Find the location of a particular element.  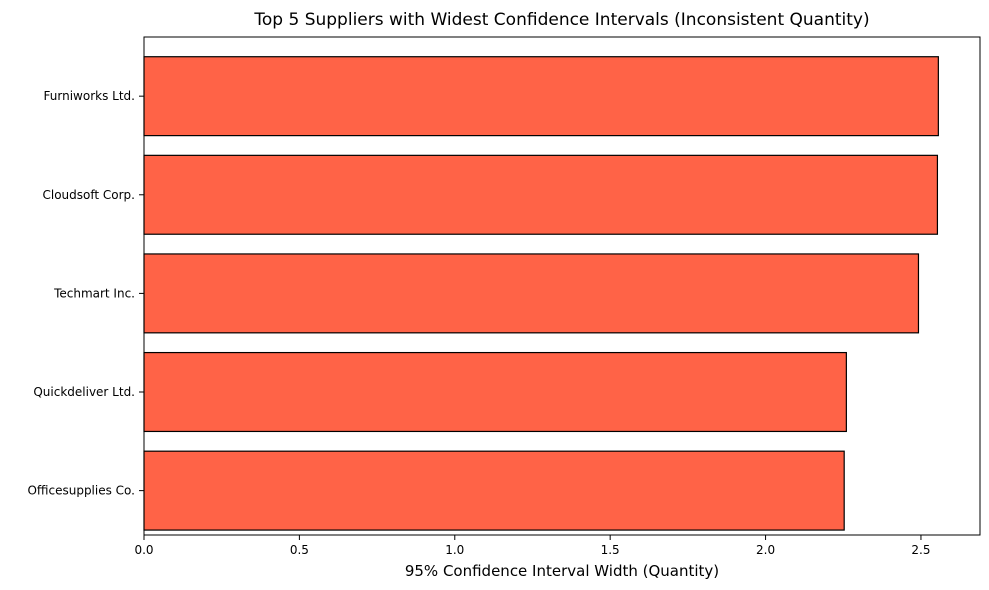

x-tick-label: 0.5 is located at coordinates (299, 550).